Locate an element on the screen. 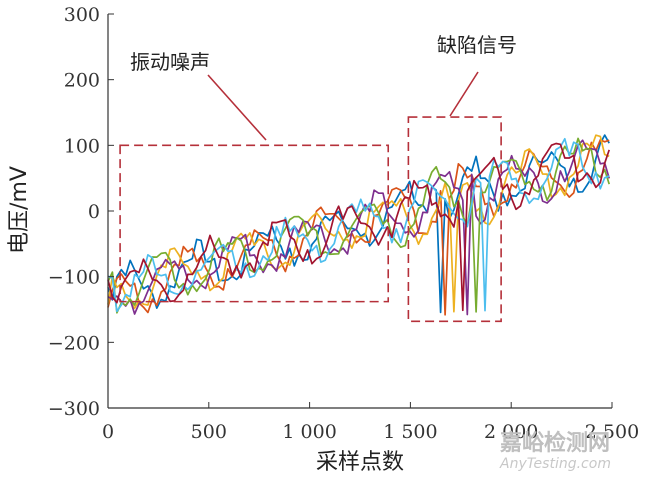 Image resolution: width=650 pixels, height=480 pixels. y-tick-label: −300 is located at coordinates (74, 409).